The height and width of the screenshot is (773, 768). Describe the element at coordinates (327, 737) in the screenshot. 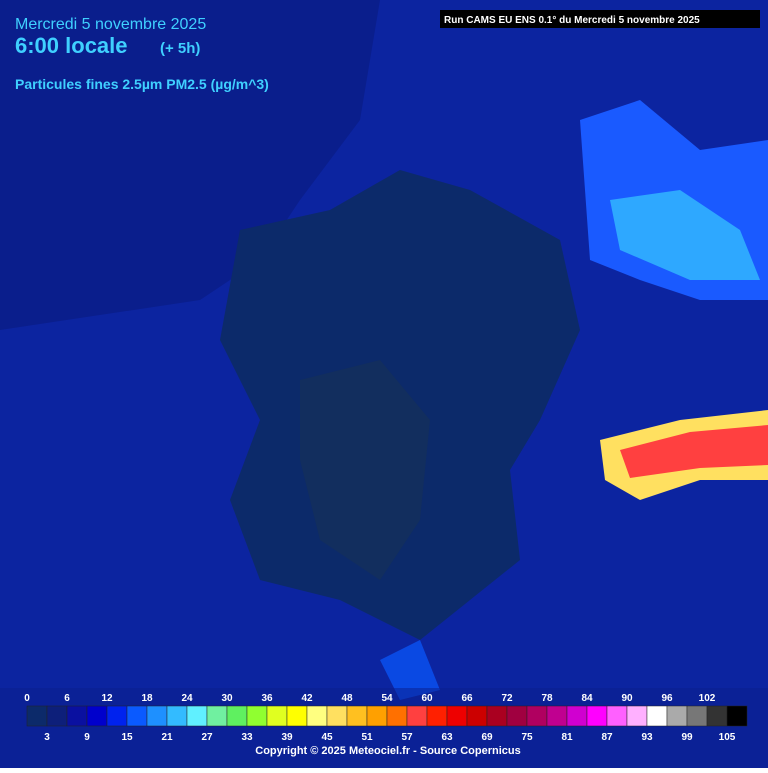

I see `legend-tick-bottom: 45` at that location.